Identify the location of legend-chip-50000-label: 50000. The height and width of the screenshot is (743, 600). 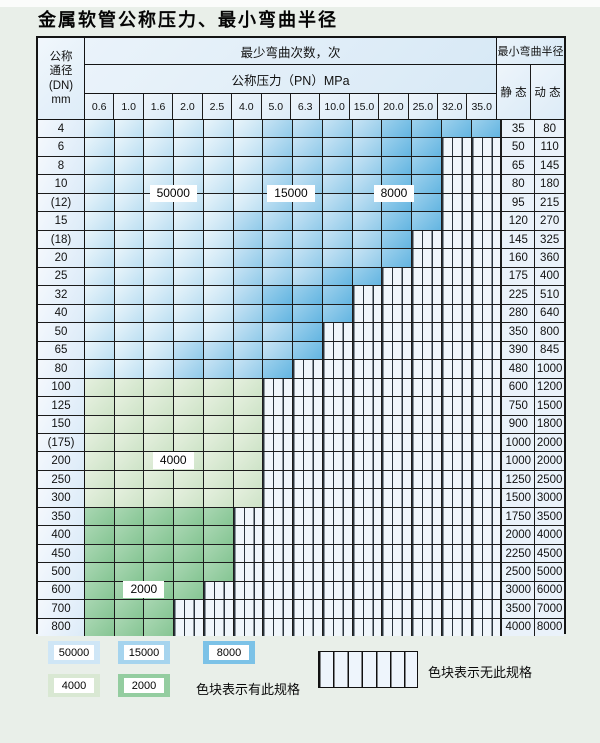
(74, 652).